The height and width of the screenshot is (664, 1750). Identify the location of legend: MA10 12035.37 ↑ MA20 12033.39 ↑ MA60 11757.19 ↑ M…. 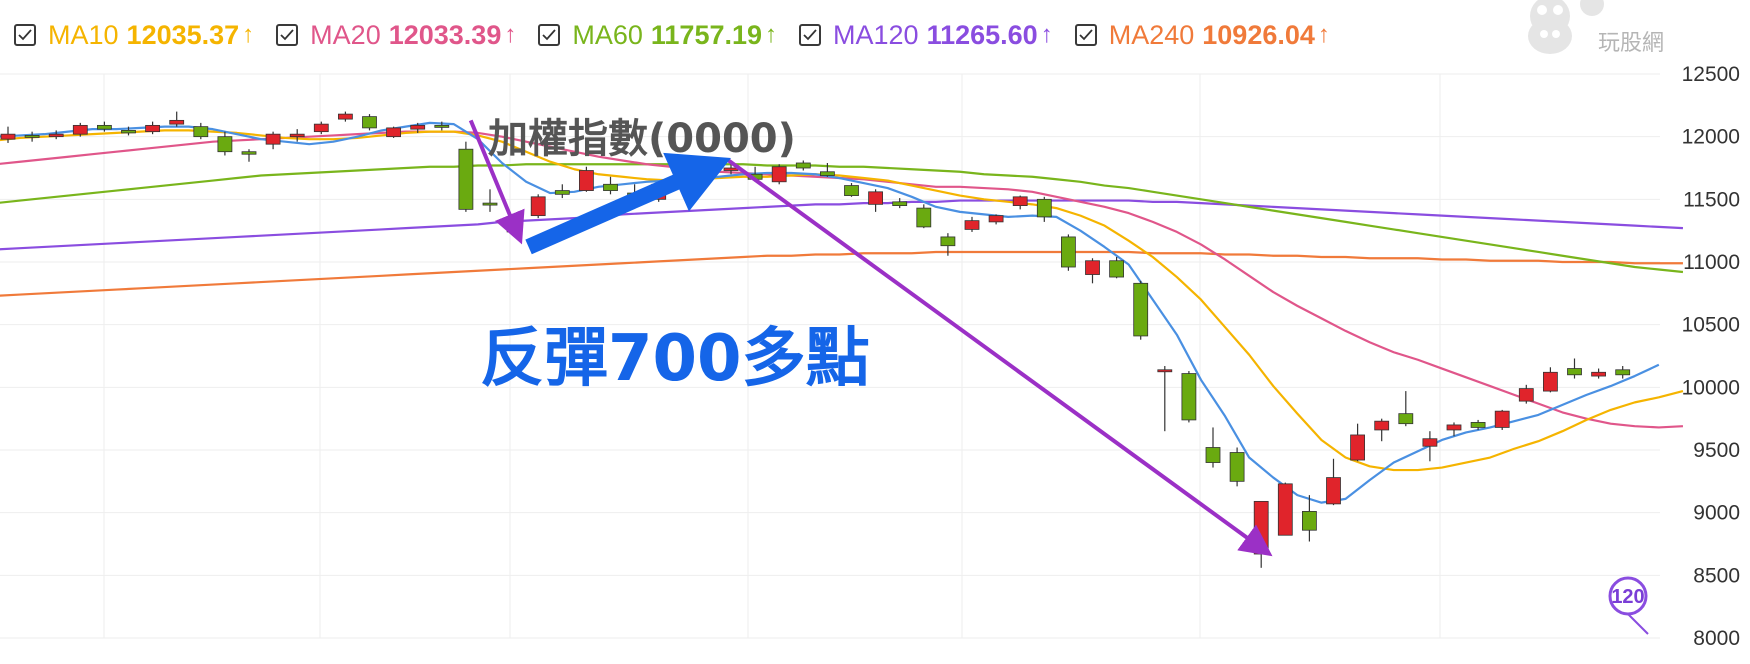
(747, 35).